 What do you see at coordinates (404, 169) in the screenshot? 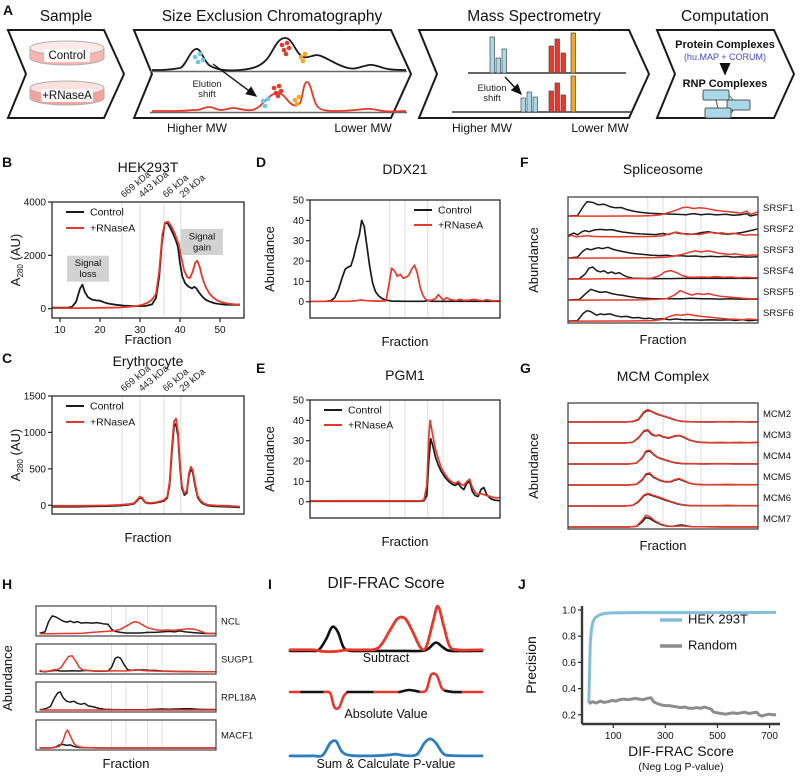
I see `chart-title: DDX21` at bounding box center [404, 169].